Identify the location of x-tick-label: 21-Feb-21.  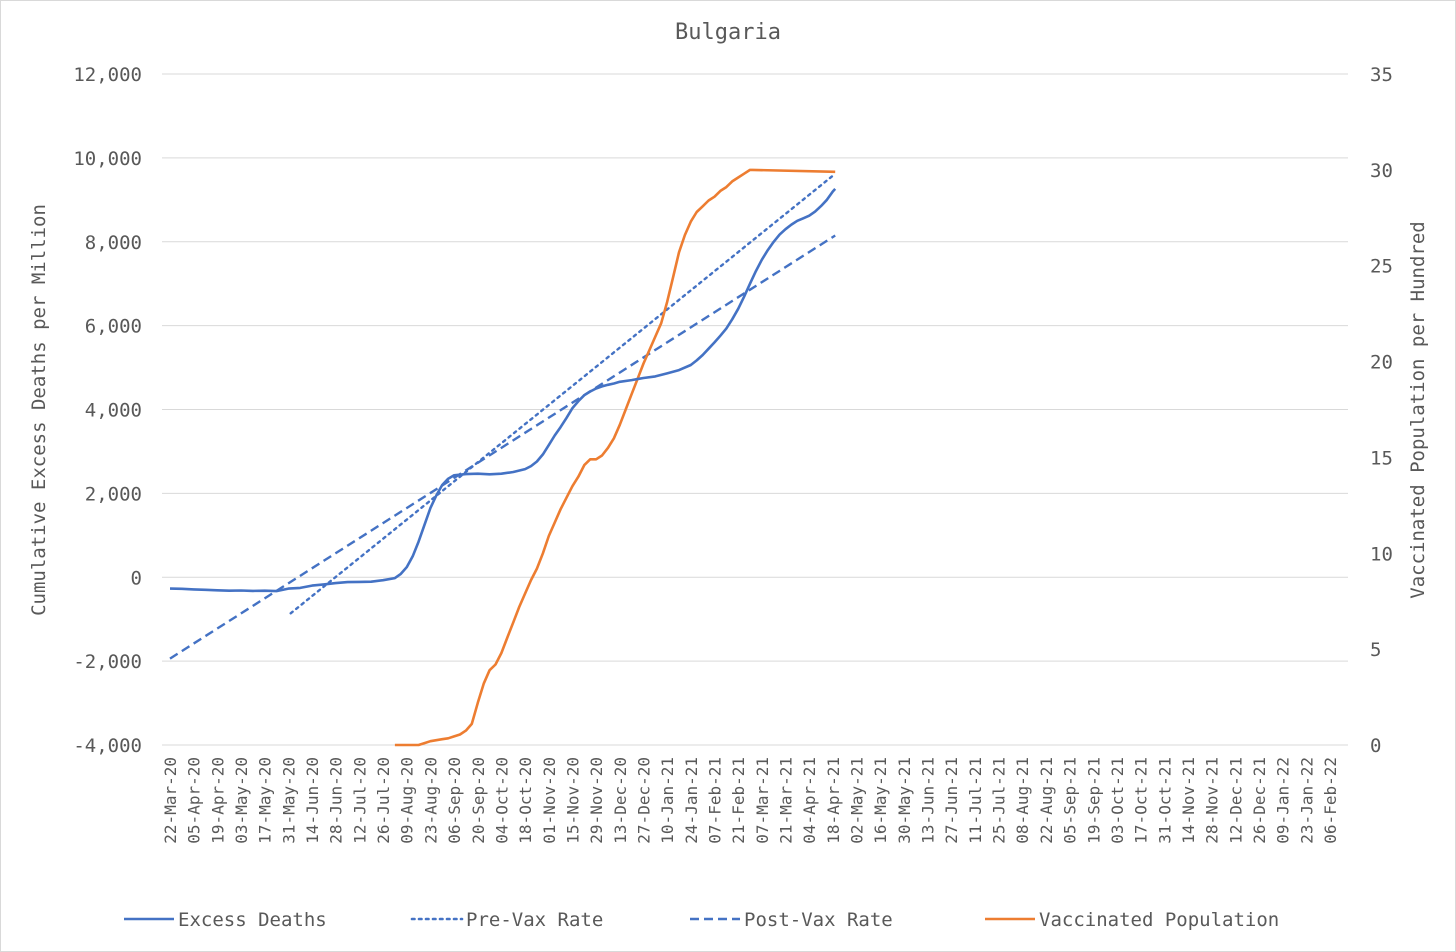
(738, 800).